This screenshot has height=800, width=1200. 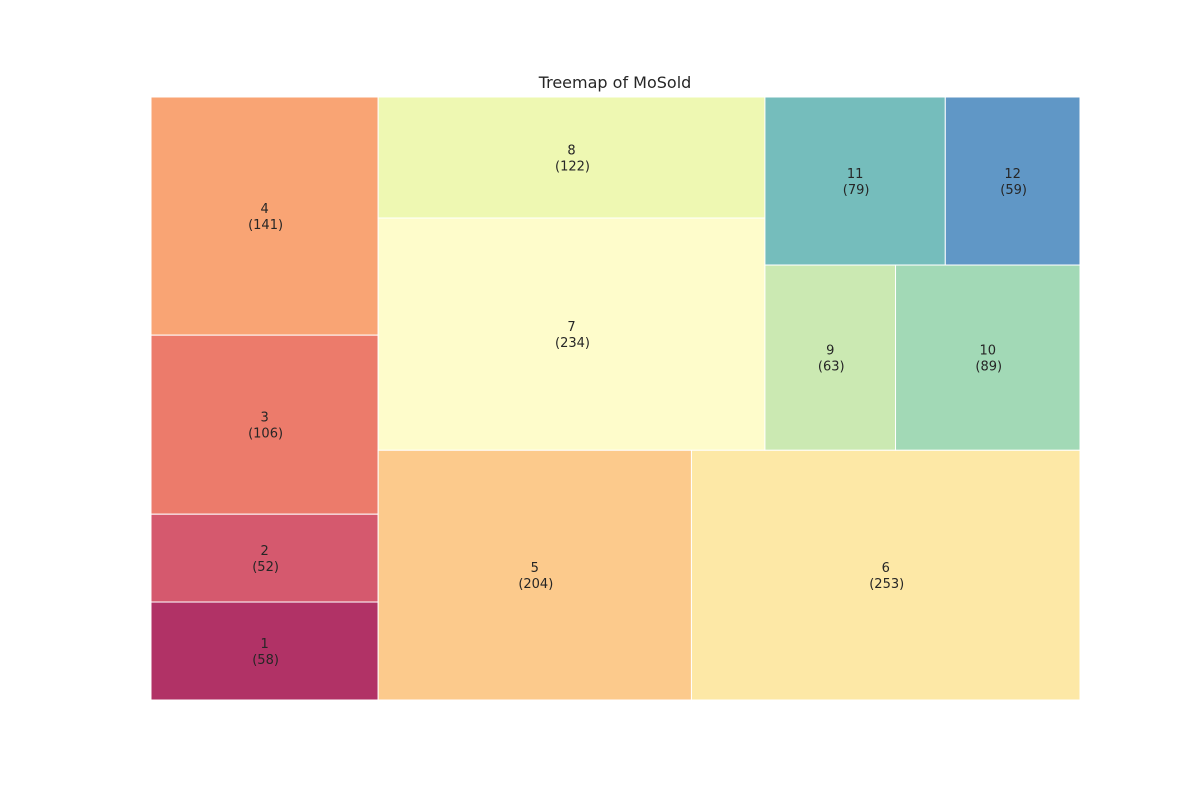 I want to click on tile-label-6: 6, so click(x=886, y=568).